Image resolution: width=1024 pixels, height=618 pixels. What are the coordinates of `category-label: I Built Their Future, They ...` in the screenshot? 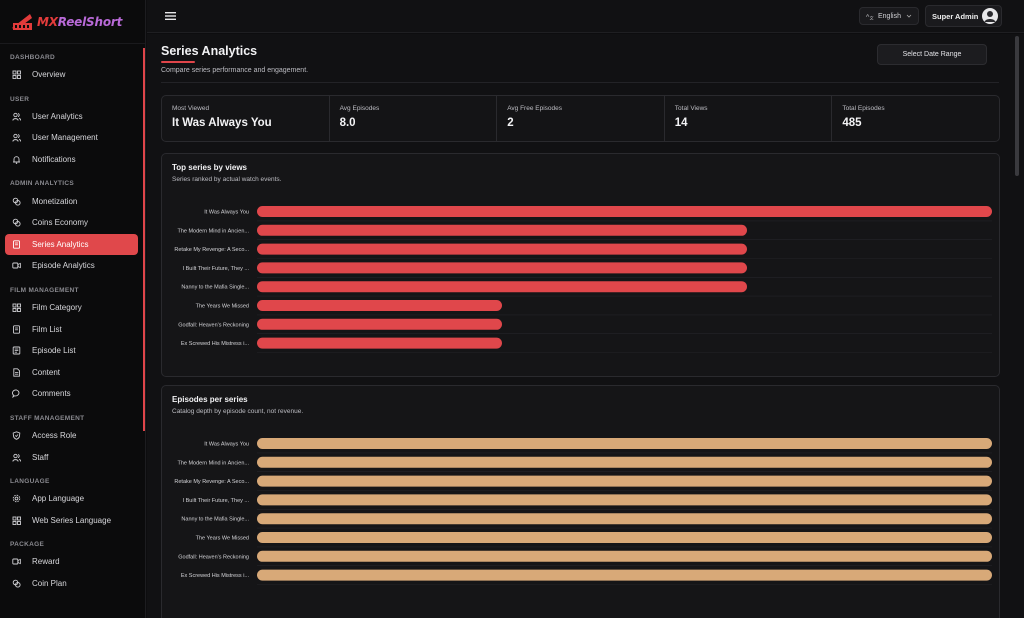 It's located at (216, 501).